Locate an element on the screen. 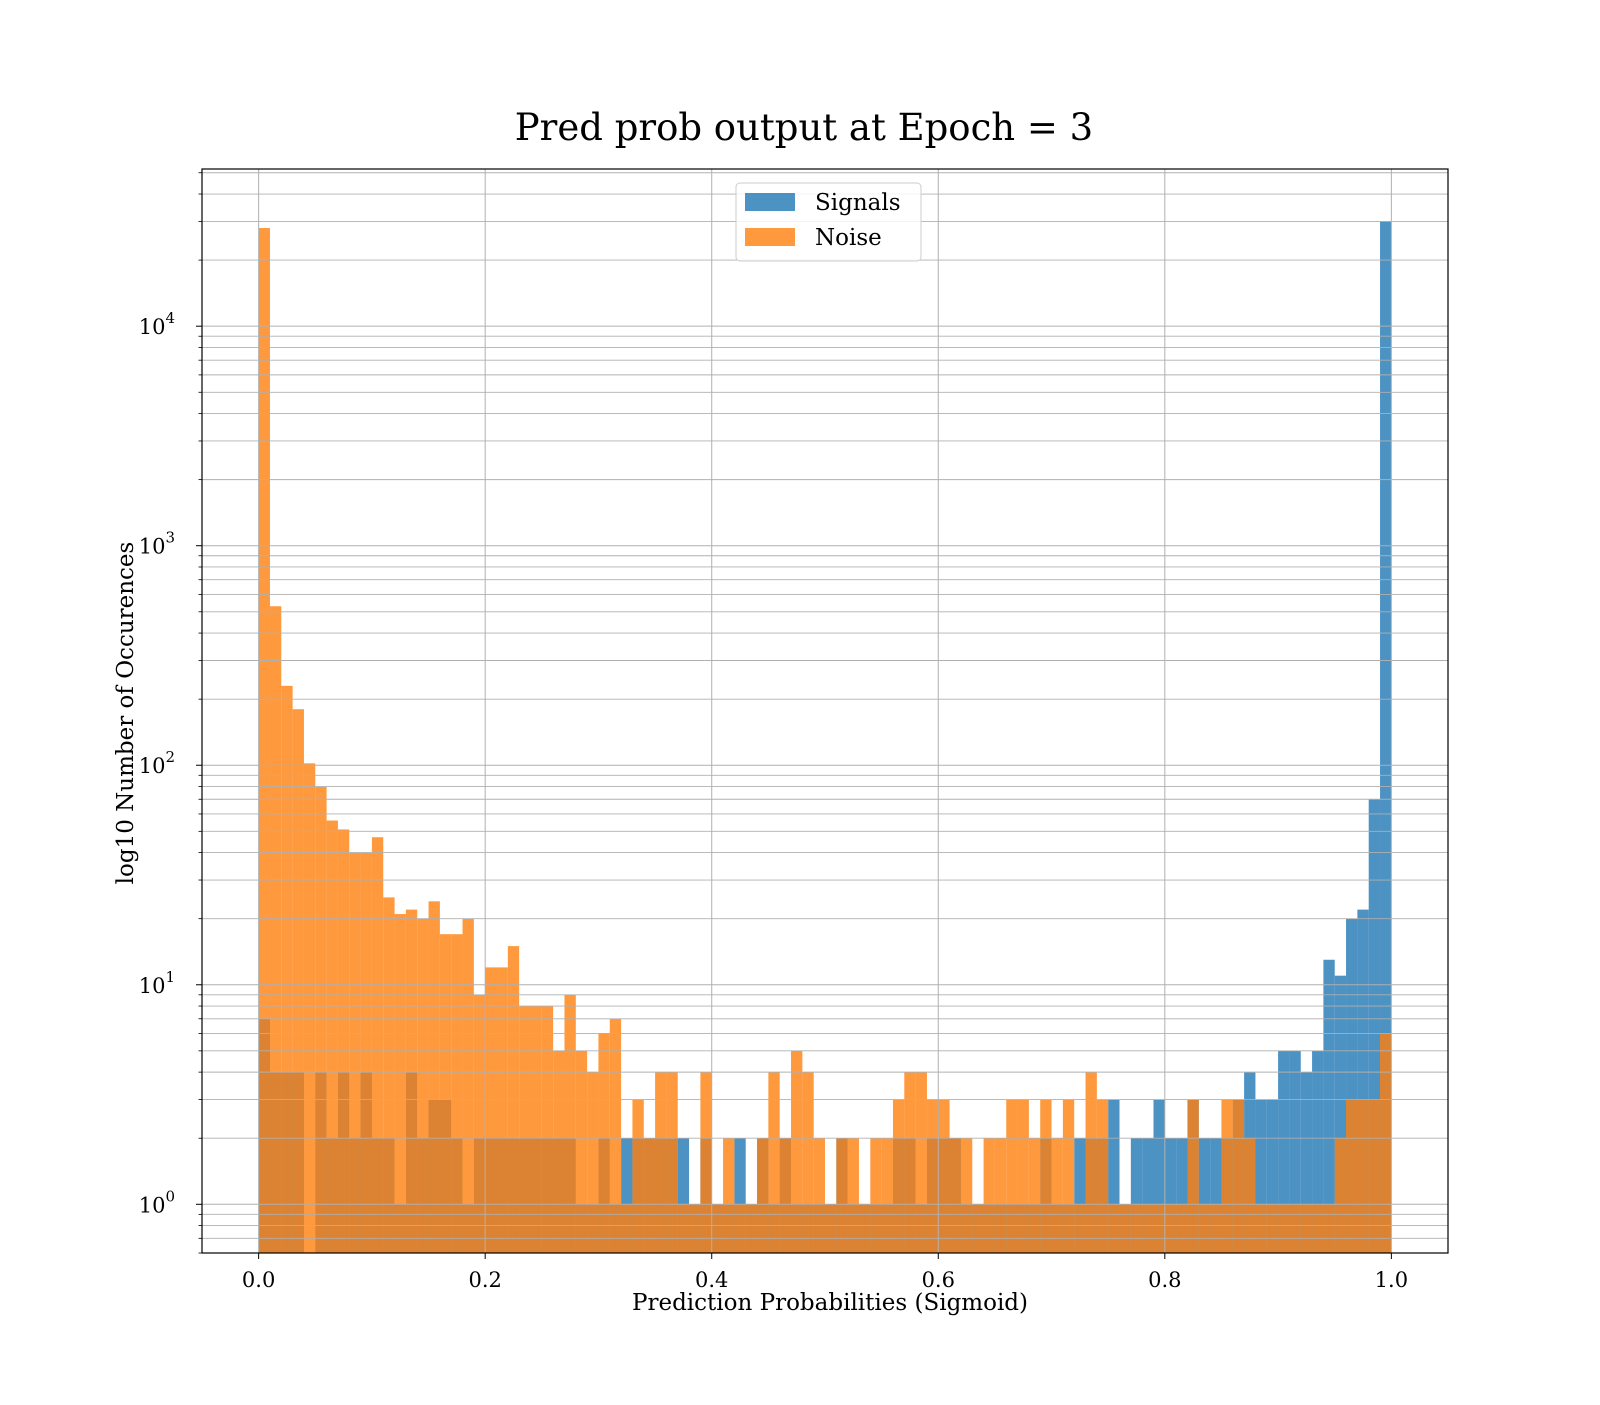 The image size is (1600, 1405). chart-title: Pred prob output at Epoch = 3 is located at coordinates (804, 127).